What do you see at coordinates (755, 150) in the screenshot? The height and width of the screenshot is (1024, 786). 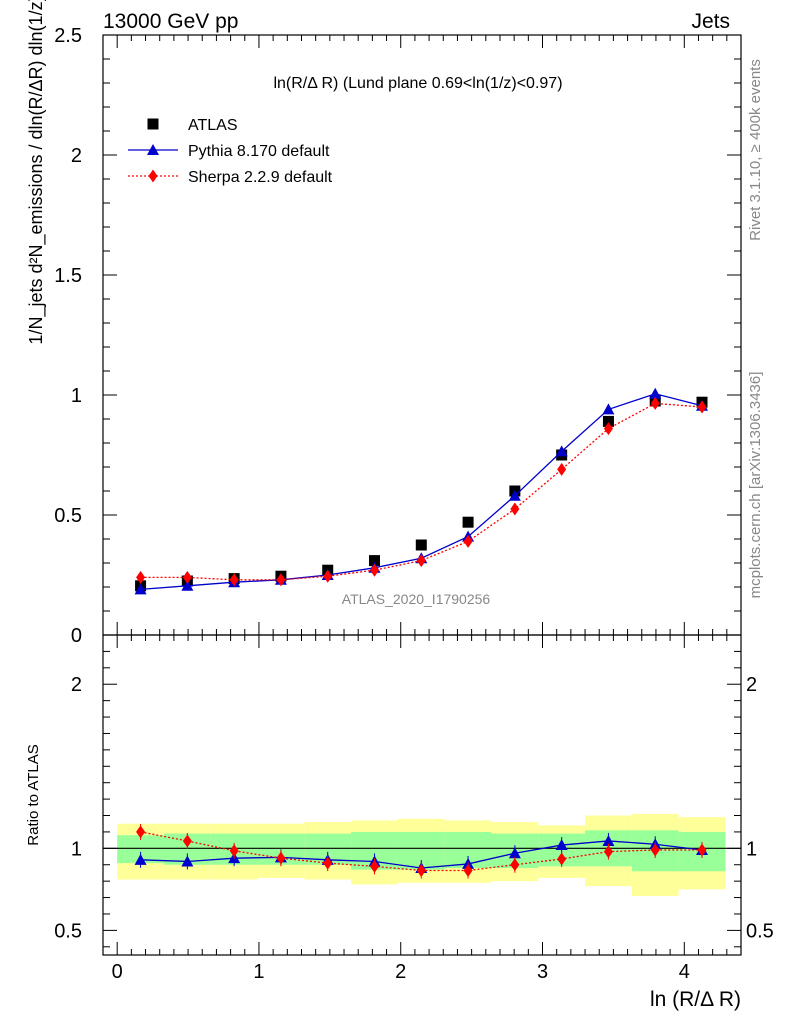 I see `rivet-label: Rivet 3.1.10, ≥ 400k events` at bounding box center [755, 150].